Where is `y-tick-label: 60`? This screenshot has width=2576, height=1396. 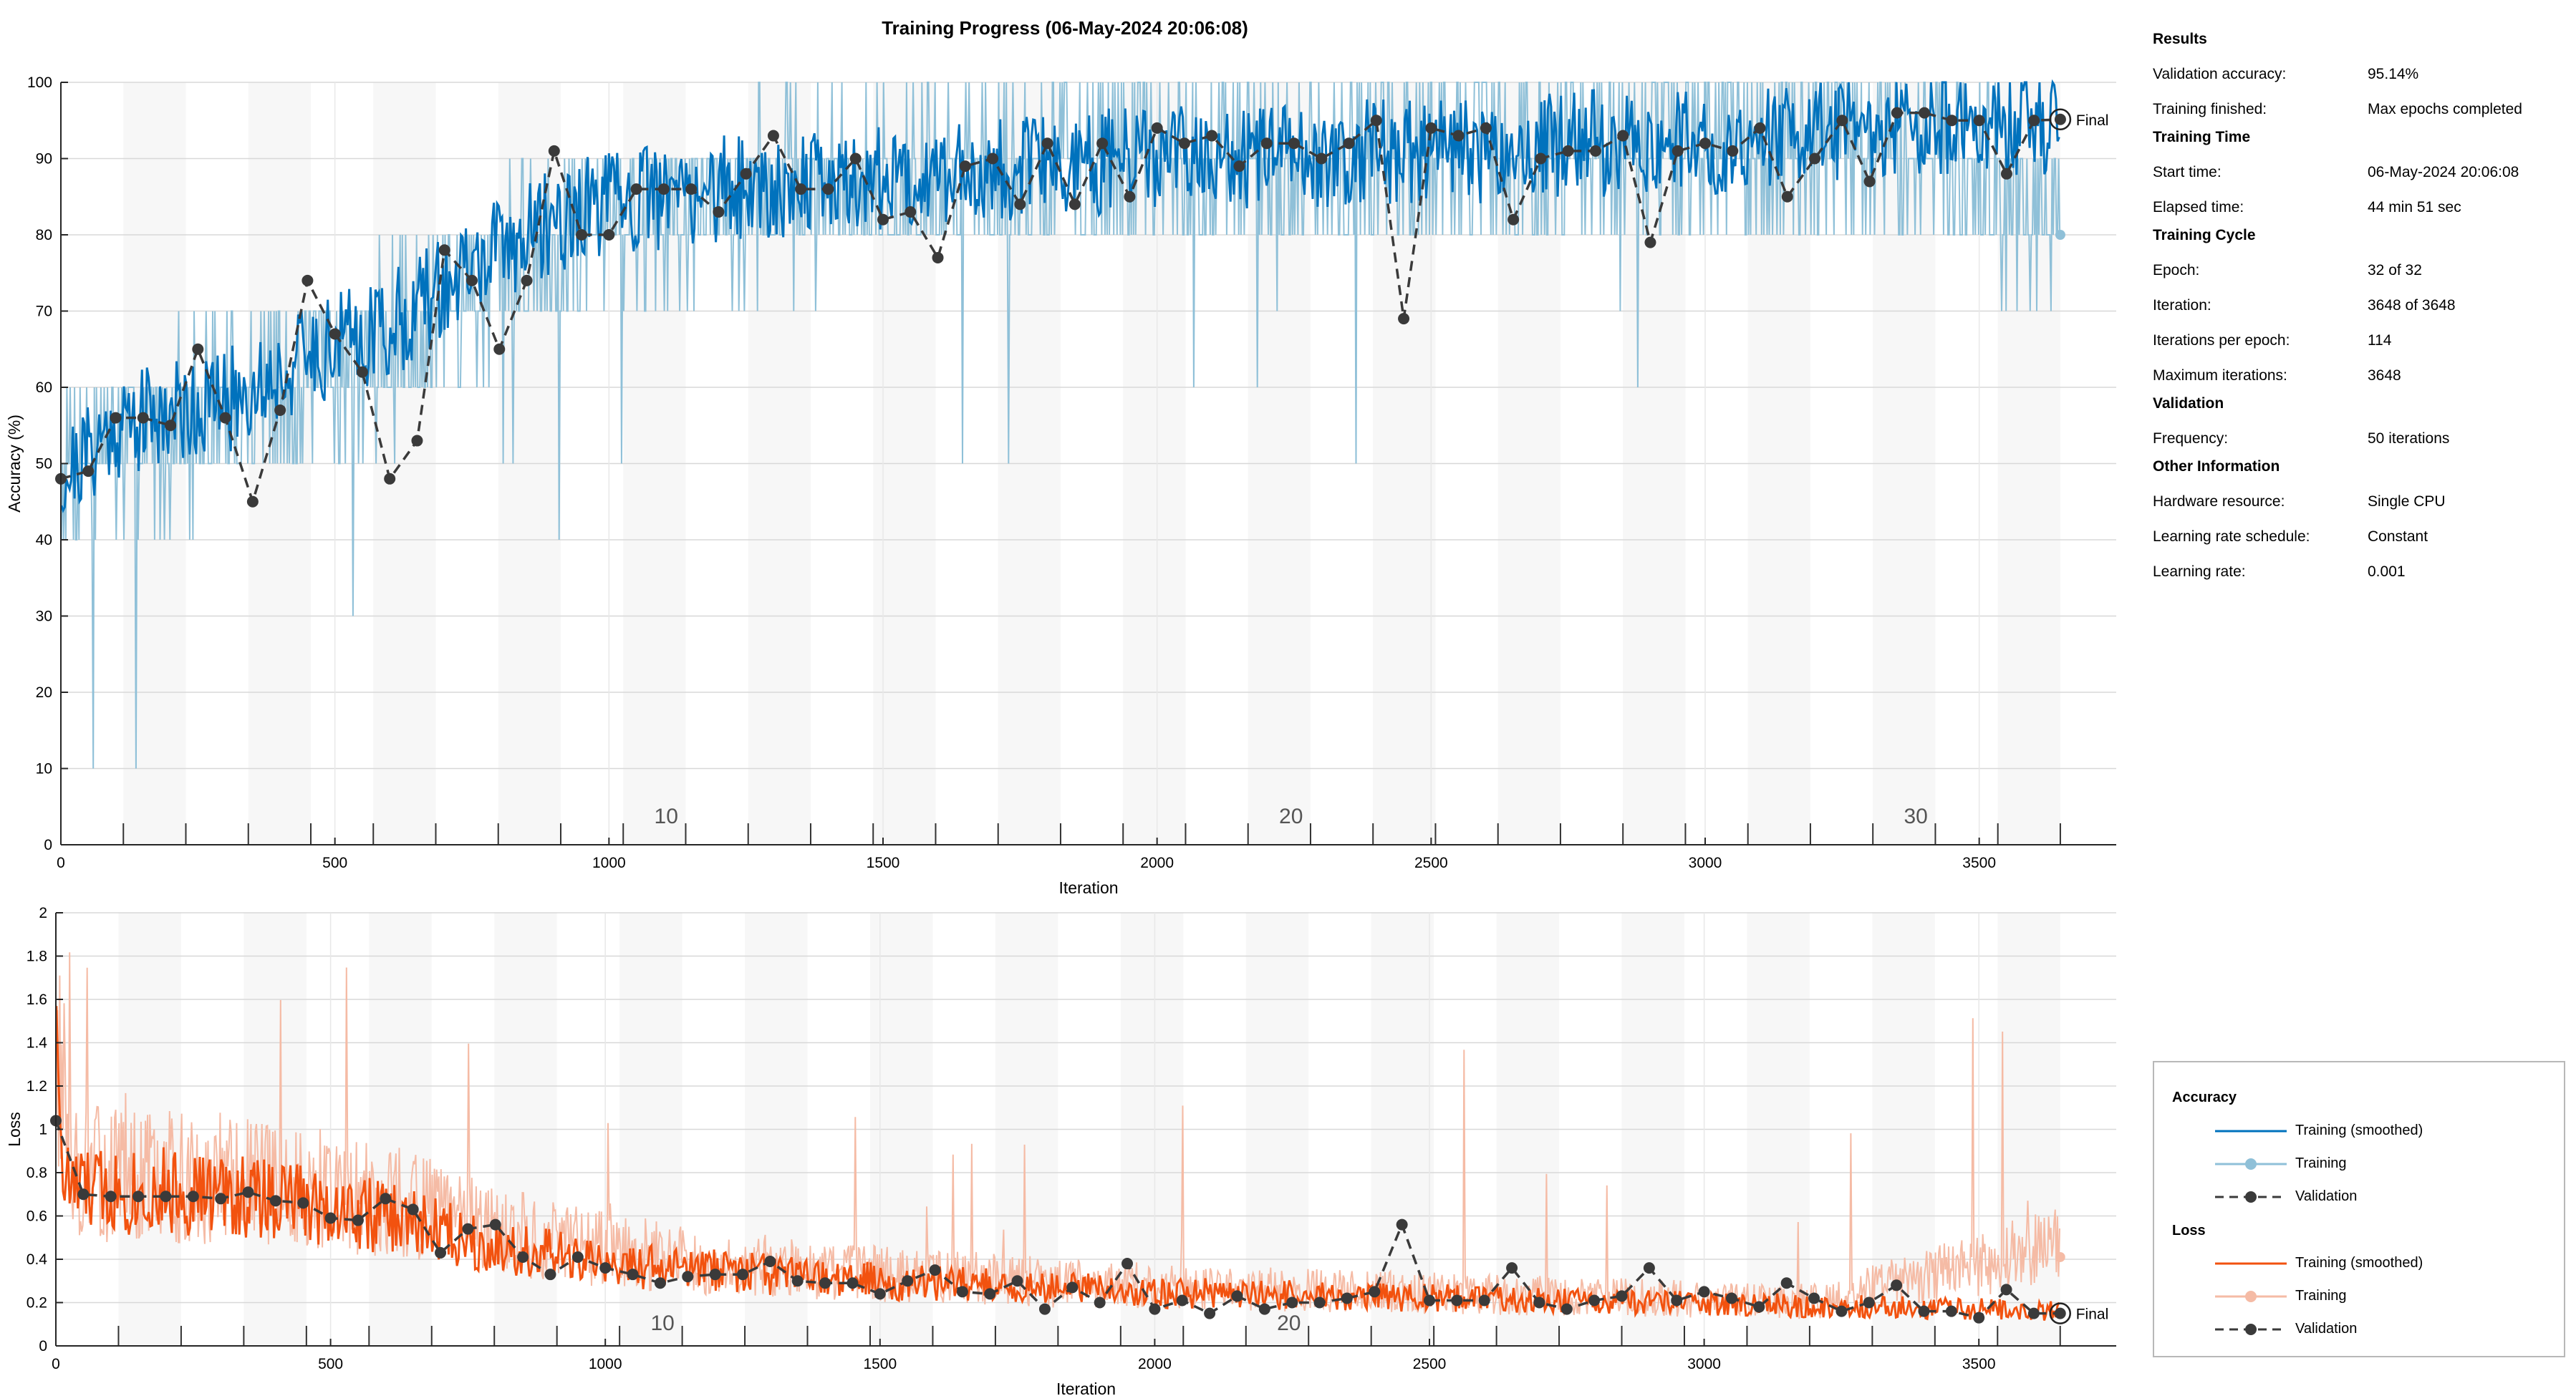
y-tick-label: 60 is located at coordinates (44, 387).